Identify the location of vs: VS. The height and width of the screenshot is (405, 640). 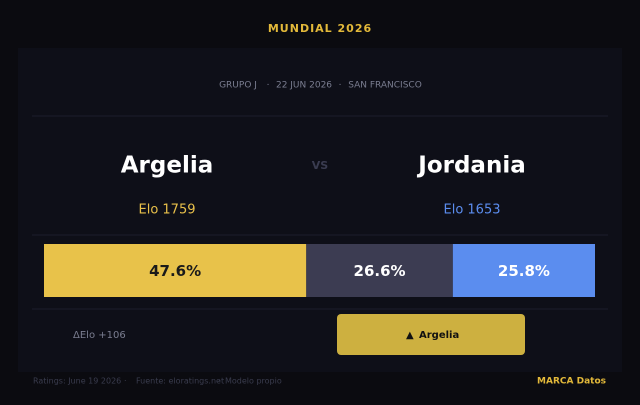
(320, 165).